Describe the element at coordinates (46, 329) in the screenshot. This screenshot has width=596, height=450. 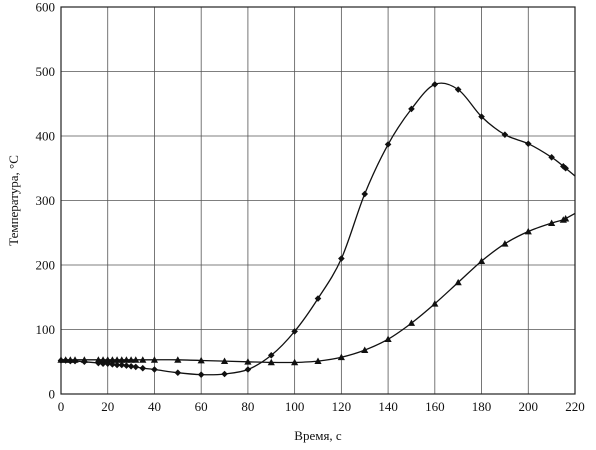
I see `y-tick-label: 100` at that location.